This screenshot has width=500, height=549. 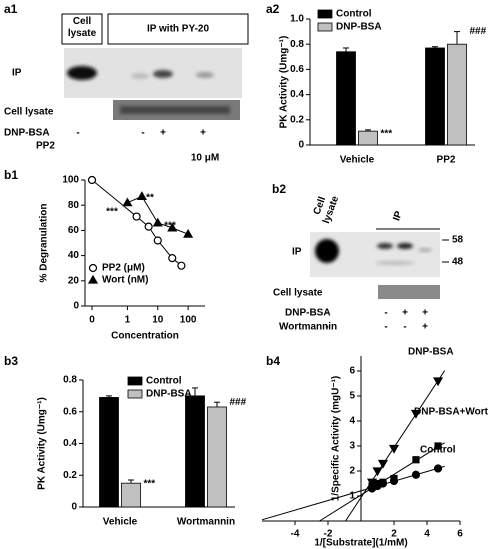 What do you see at coordinates (431, 352) in the screenshot?
I see `series-label: DNP-BSA` at bounding box center [431, 352].